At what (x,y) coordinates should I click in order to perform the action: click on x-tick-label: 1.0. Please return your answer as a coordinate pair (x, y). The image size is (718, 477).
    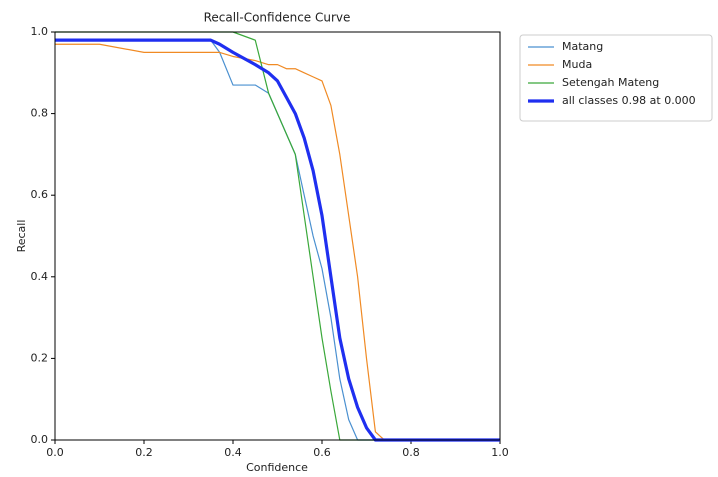
    Looking at the image, I should click on (500, 452).